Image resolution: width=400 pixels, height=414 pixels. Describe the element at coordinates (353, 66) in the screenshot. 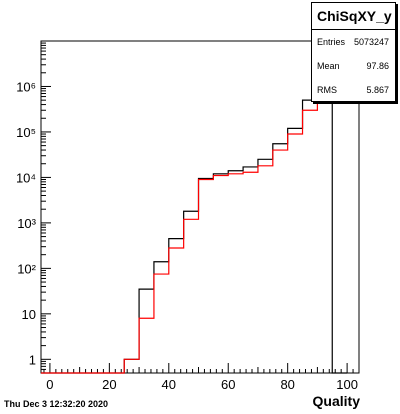

I see `stats-row-mean: Mean 97.86` at that location.